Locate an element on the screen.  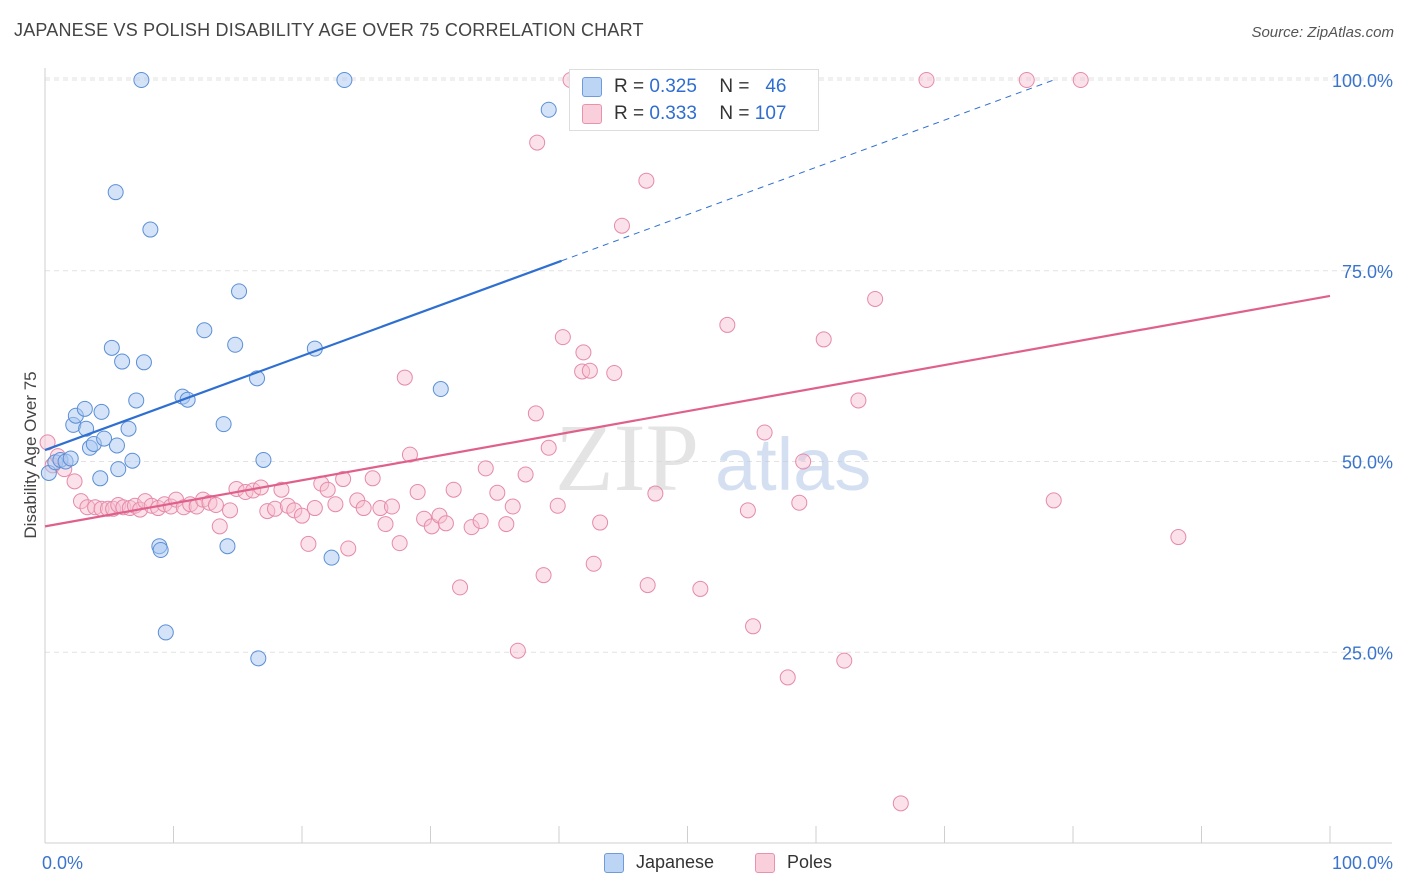
x-tick-label-min: 0.0% is located at coordinates (62, 863).